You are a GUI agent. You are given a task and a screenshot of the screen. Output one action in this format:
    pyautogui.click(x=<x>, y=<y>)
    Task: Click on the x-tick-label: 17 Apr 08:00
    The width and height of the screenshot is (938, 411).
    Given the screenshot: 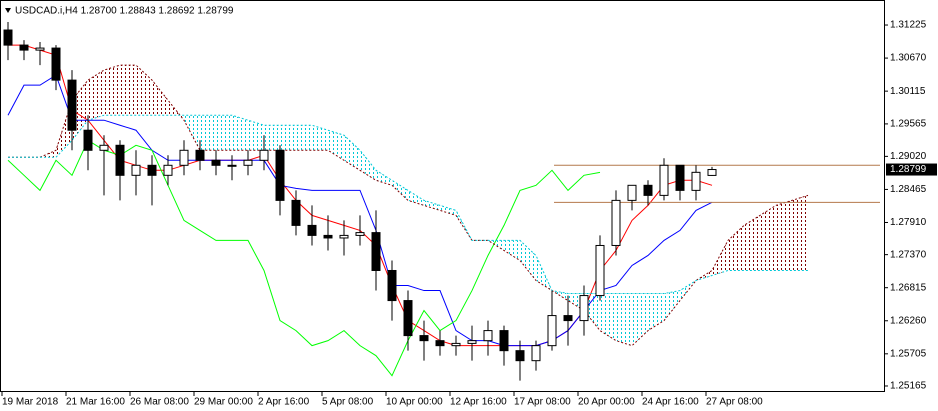 What is the action you would take?
    pyautogui.click(x=542, y=402)
    